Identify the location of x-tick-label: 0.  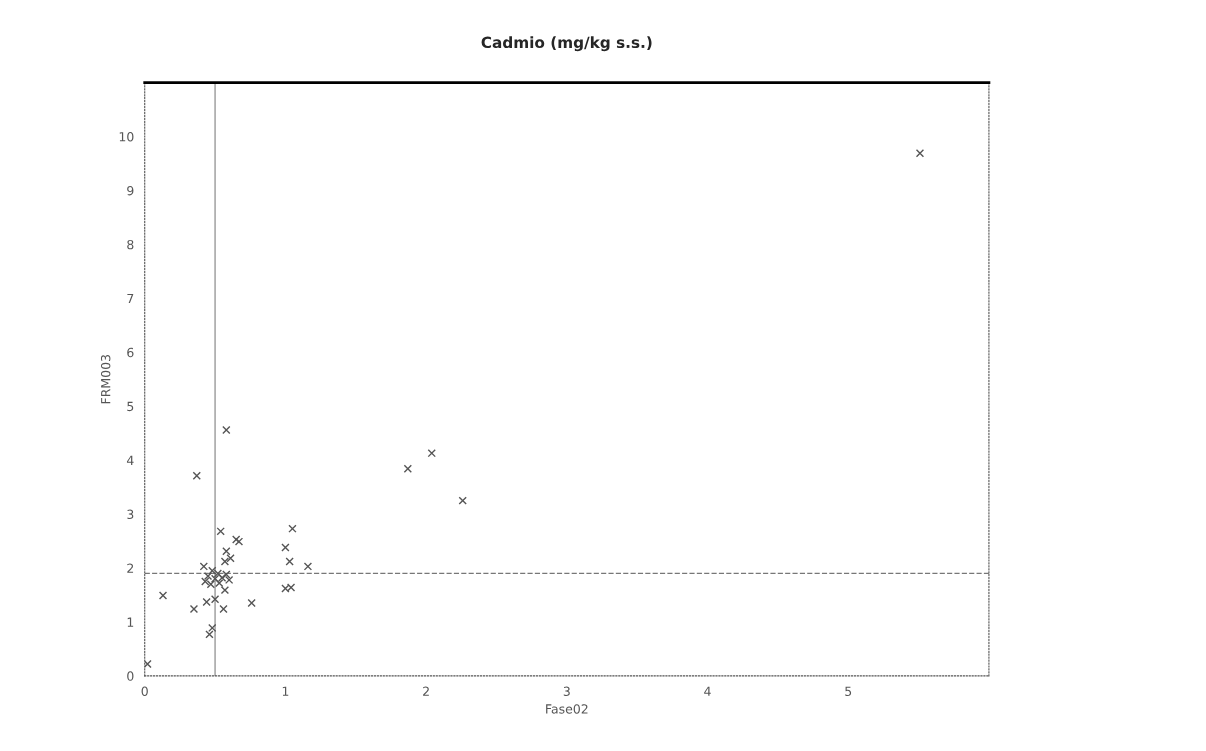
(144, 691).